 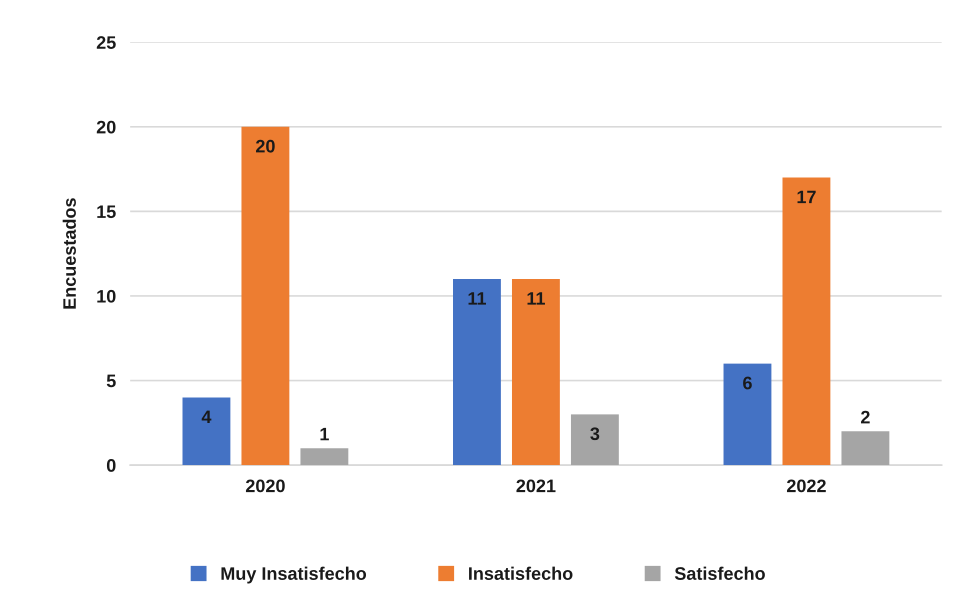 What do you see at coordinates (595, 433) in the screenshot?
I see `data-label: 3` at bounding box center [595, 433].